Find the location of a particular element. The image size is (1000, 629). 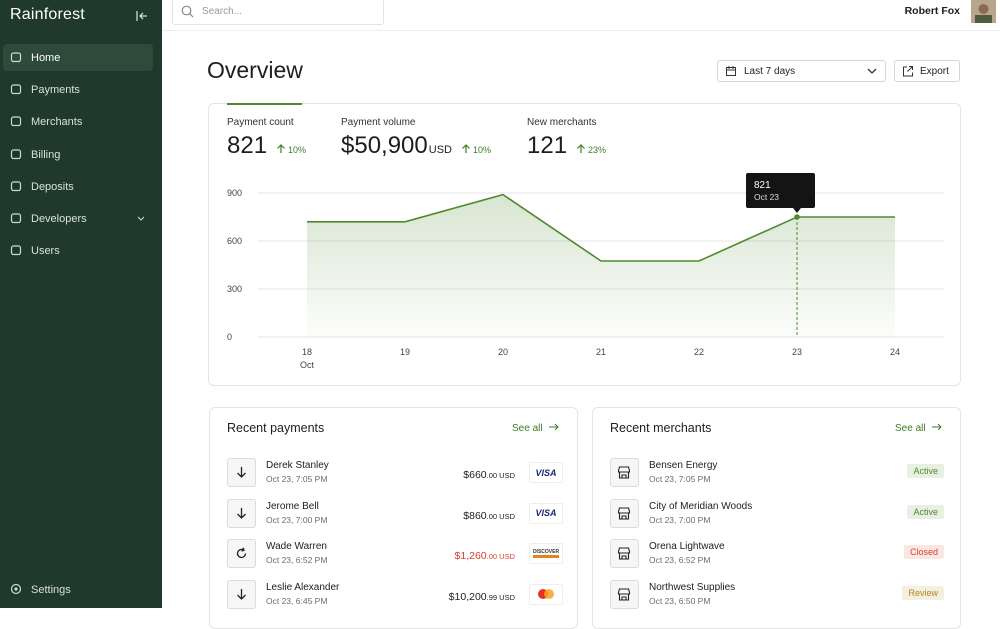

page-title: Overview is located at coordinates (255, 70).